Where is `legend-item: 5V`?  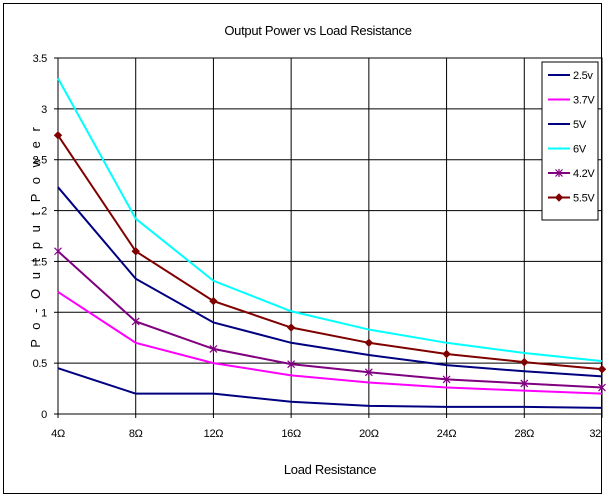
legend-item: 5V is located at coordinates (567, 125).